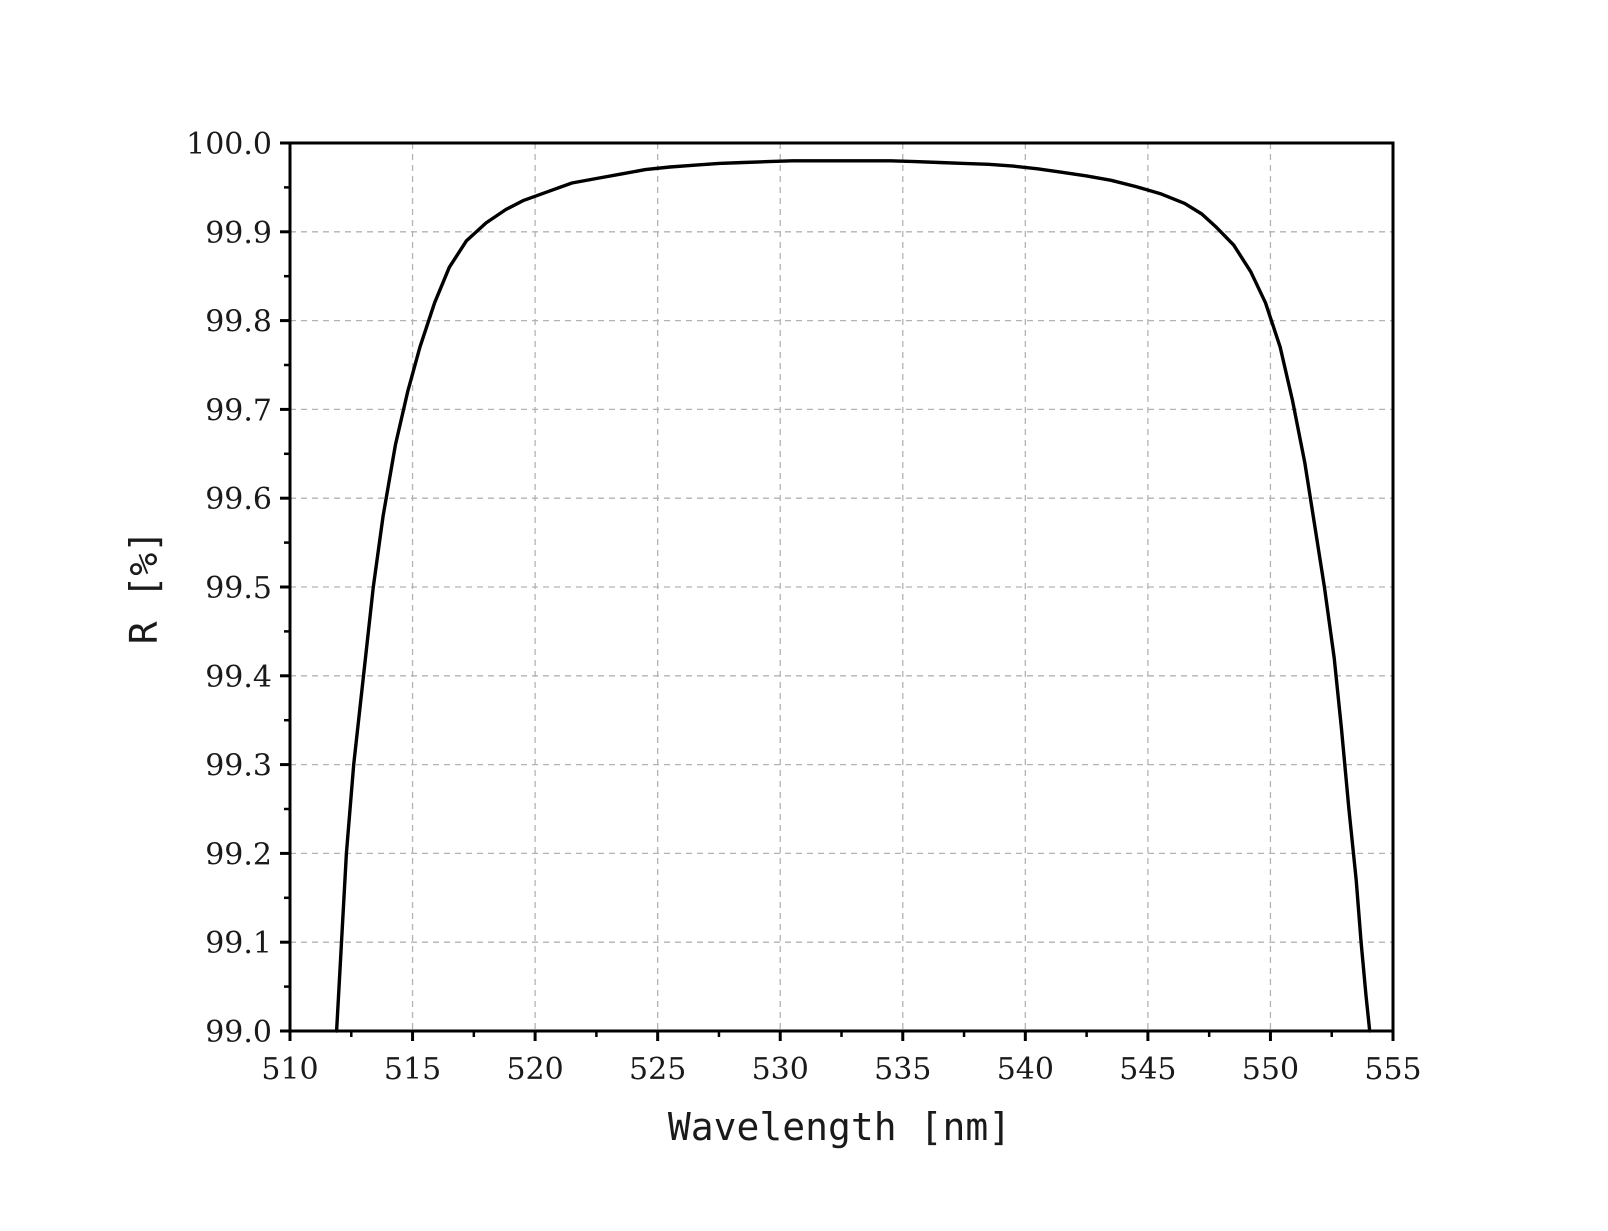 This screenshot has width=1608, height=1231. What do you see at coordinates (238, 943) in the screenshot?
I see `y-tick-label: 99.1` at bounding box center [238, 943].